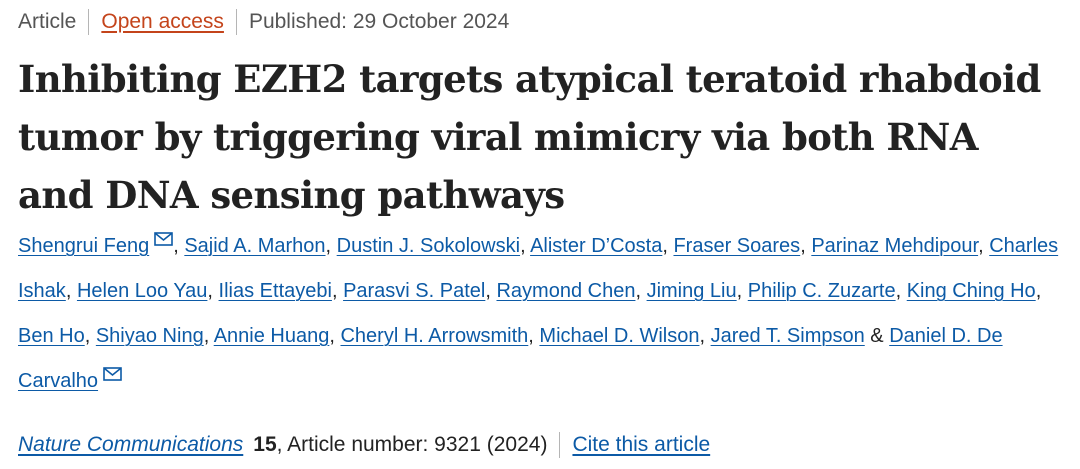 This screenshot has width=1080, height=469. What do you see at coordinates (162, 21) in the screenshot?
I see `open-access-link: Open access` at bounding box center [162, 21].